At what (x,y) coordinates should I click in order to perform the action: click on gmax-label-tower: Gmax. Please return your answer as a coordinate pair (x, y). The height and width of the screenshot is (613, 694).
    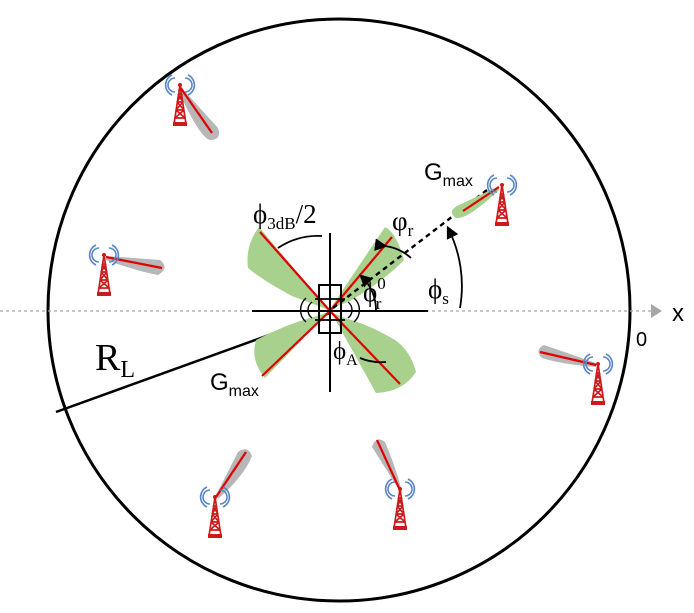
    Looking at the image, I should click on (448, 174).